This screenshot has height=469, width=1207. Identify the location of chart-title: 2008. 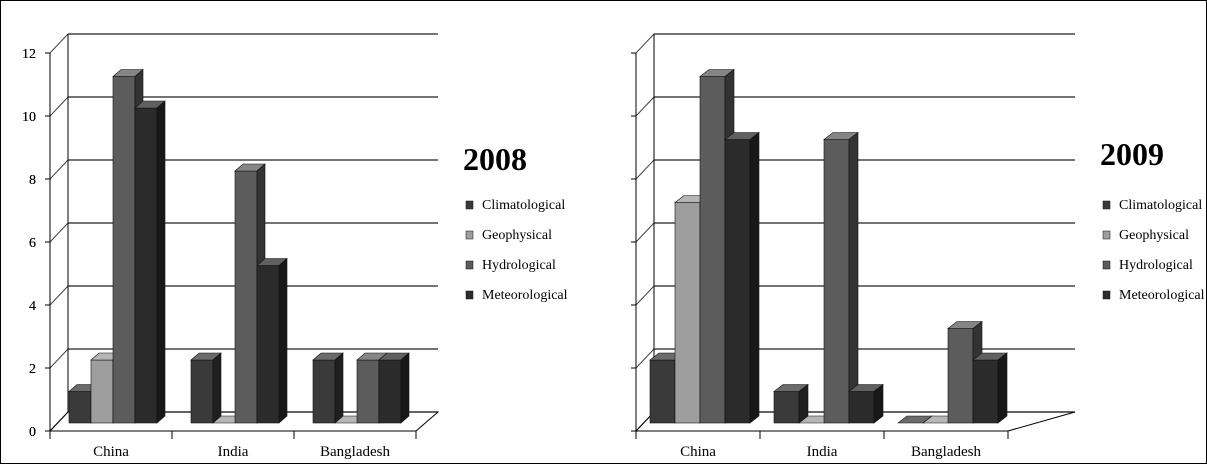
(495, 159).